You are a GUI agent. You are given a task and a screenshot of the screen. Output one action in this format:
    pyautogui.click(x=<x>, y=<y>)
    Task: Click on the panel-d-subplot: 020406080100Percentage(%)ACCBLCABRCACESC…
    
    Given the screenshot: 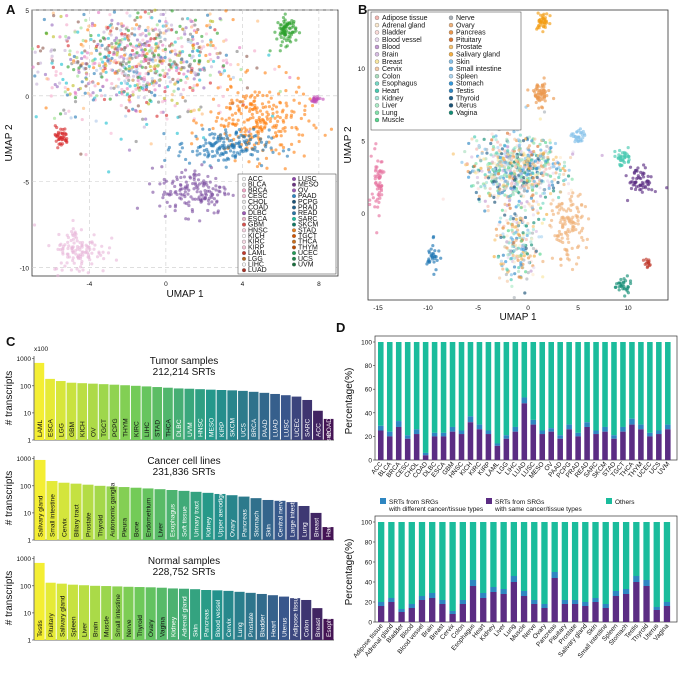 What is the action you would take?
    pyautogui.click(x=511, y=407)
    